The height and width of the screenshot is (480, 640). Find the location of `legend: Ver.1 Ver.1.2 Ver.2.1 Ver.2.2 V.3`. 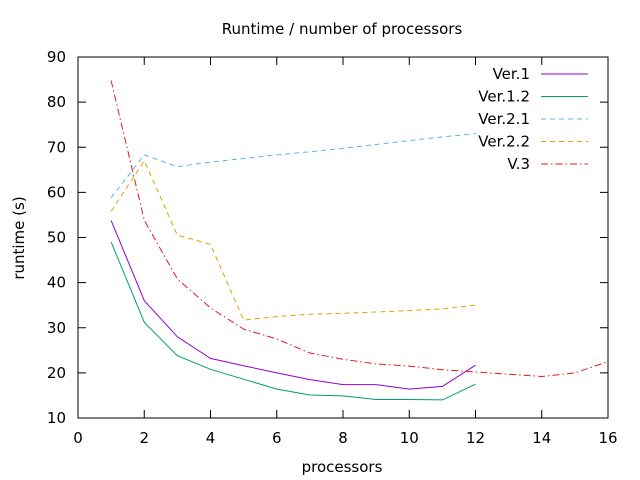

legend: Ver.1 Ver.1.2 Ver.2.1 Ver.2.2 V.3 is located at coordinates (533, 119).